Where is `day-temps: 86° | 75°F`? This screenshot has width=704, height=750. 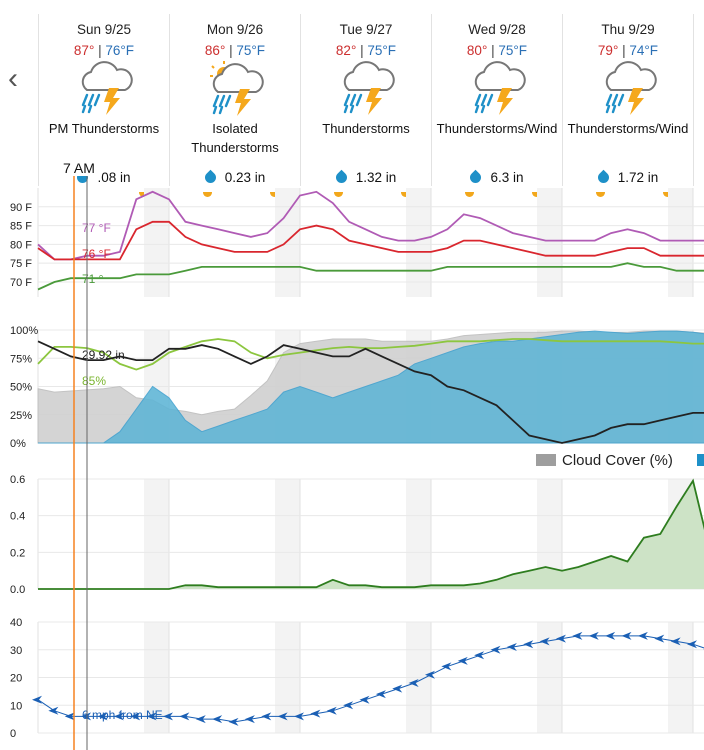 day-temps: 86° | 75°F is located at coordinates (235, 50).